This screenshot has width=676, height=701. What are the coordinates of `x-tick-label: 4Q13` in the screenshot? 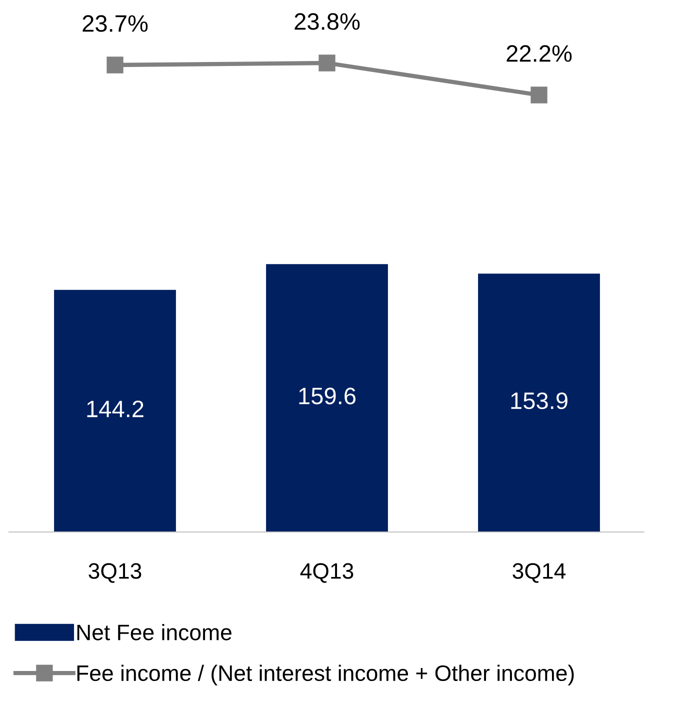 It's located at (327, 573).